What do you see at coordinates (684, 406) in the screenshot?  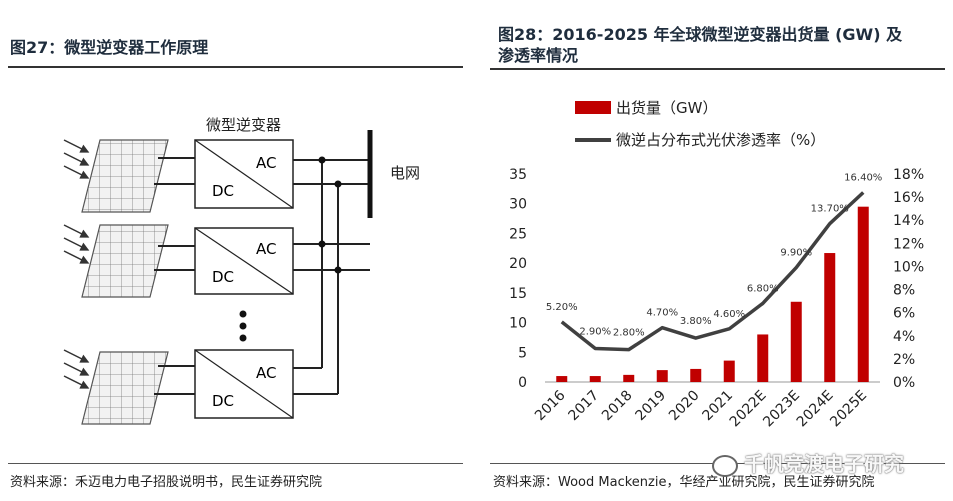 I see `x-tick-label: 2020` at bounding box center [684, 406].